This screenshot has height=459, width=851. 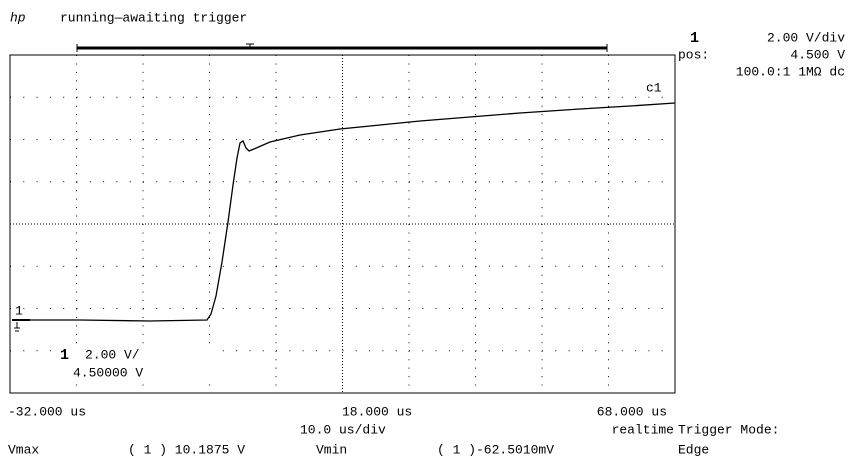 What do you see at coordinates (21, 325) in the screenshot?
I see `ground-marker` at bounding box center [21, 325].